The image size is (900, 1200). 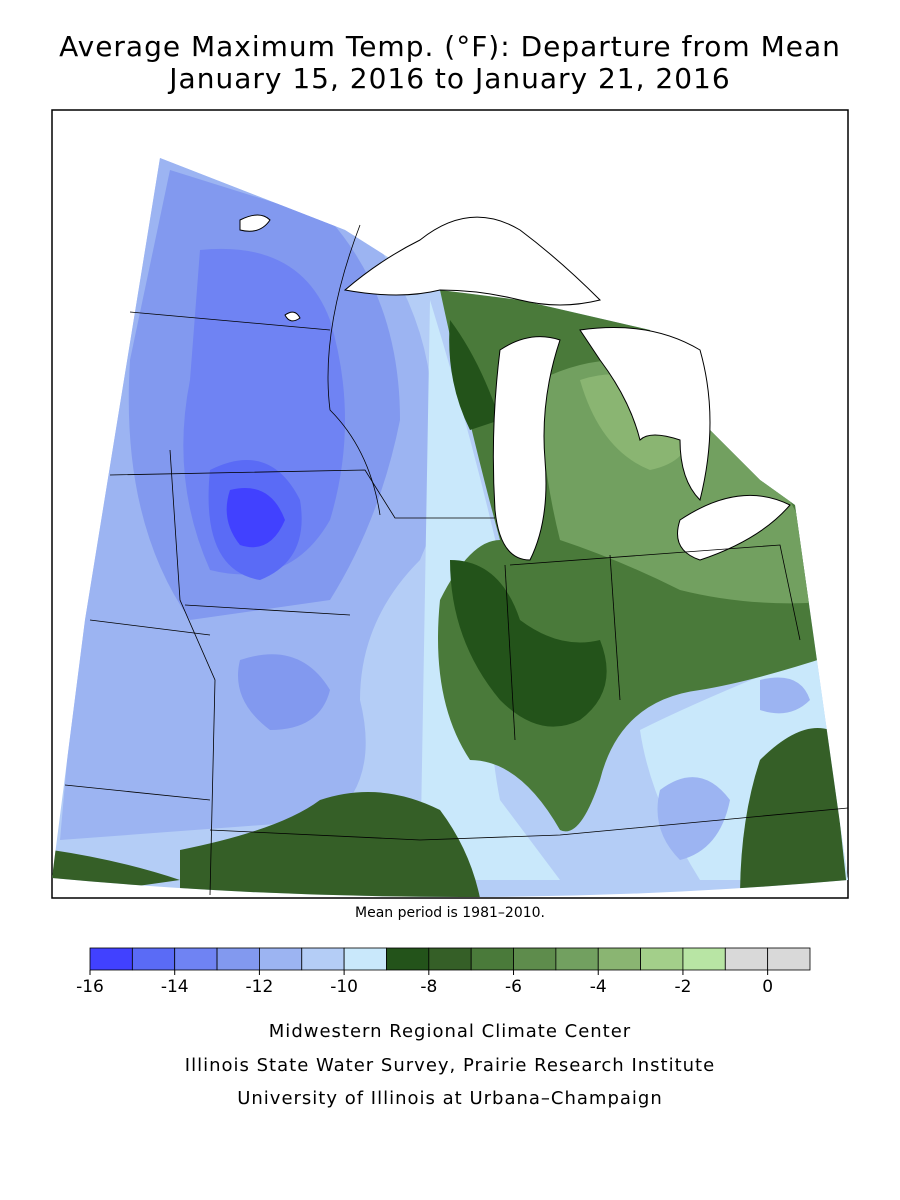 What do you see at coordinates (598, 987) in the screenshot?
I see `legend-tick-label: -4` at bounding box center [598, 987].